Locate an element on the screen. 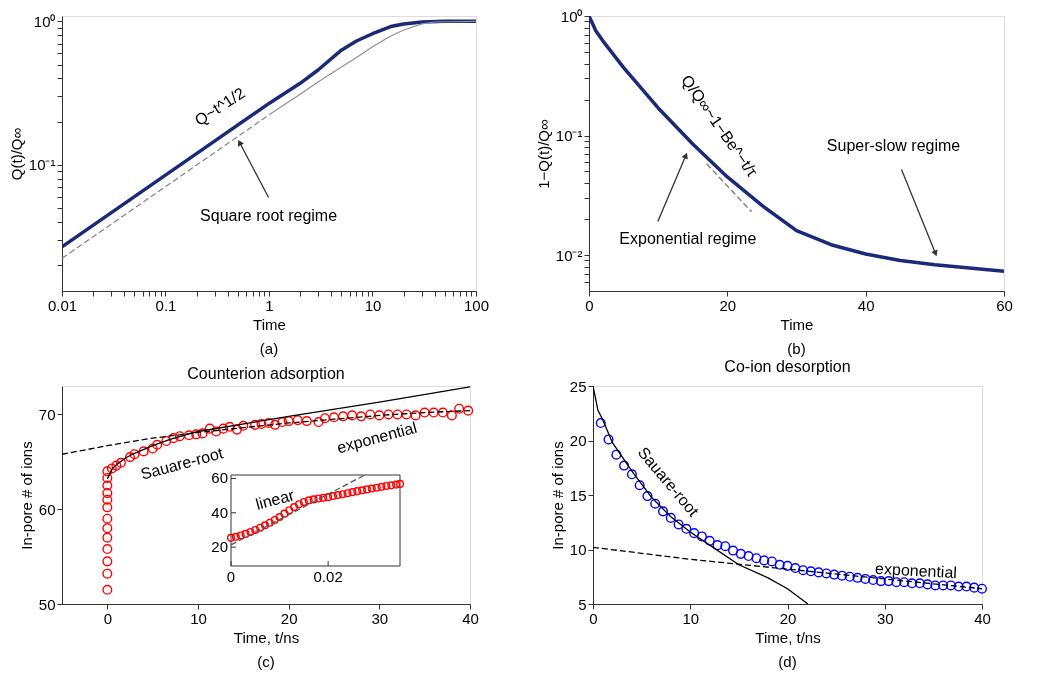 Image resolution: width=1053 pixels, height=700 pixels. annotation: linear is located at coordinates (275, 499).